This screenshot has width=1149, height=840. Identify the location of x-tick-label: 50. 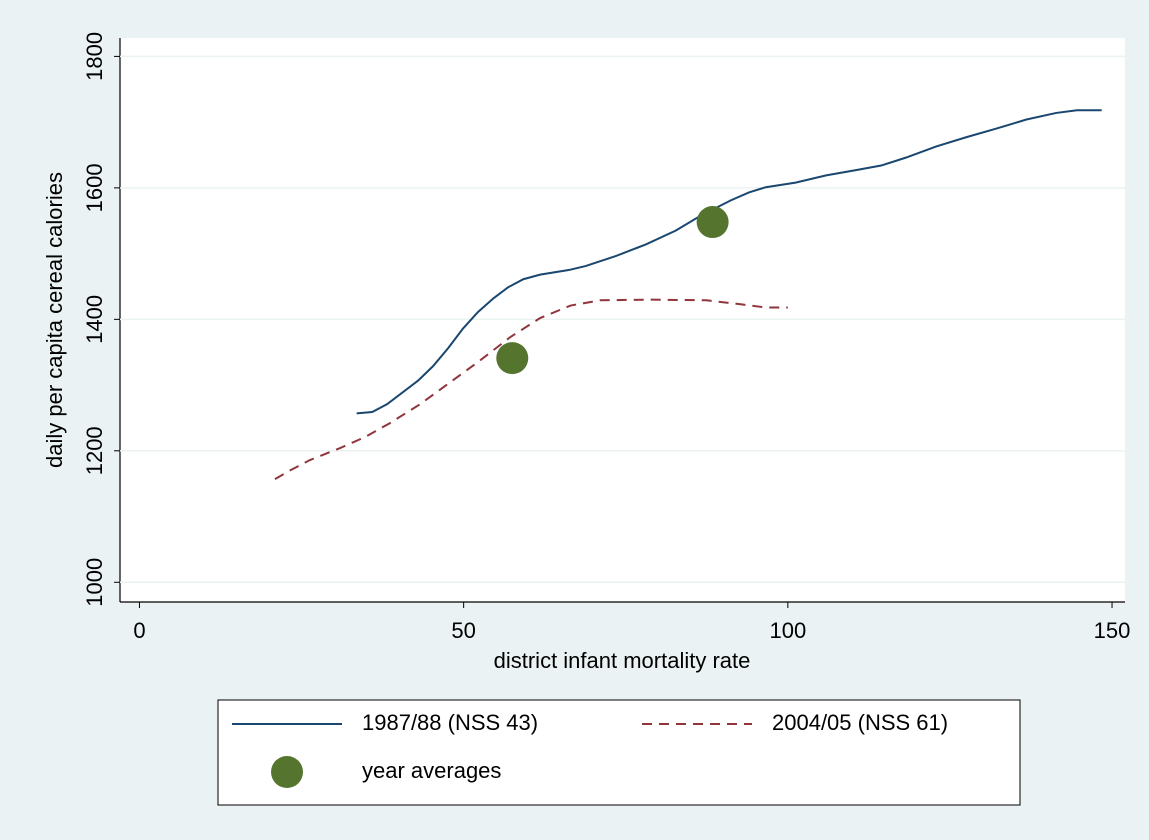
(463, 630).